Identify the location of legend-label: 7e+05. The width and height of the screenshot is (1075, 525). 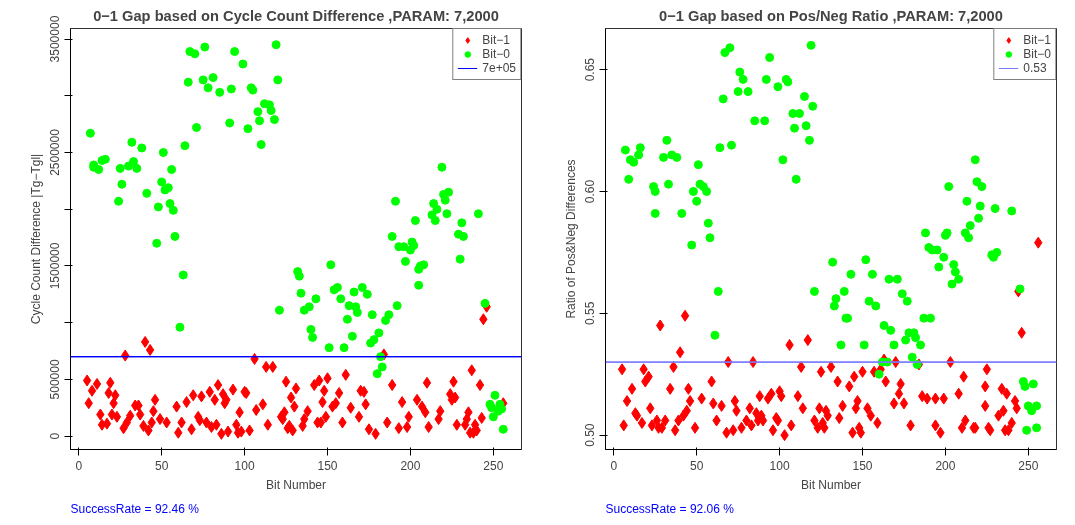
(499, 68).